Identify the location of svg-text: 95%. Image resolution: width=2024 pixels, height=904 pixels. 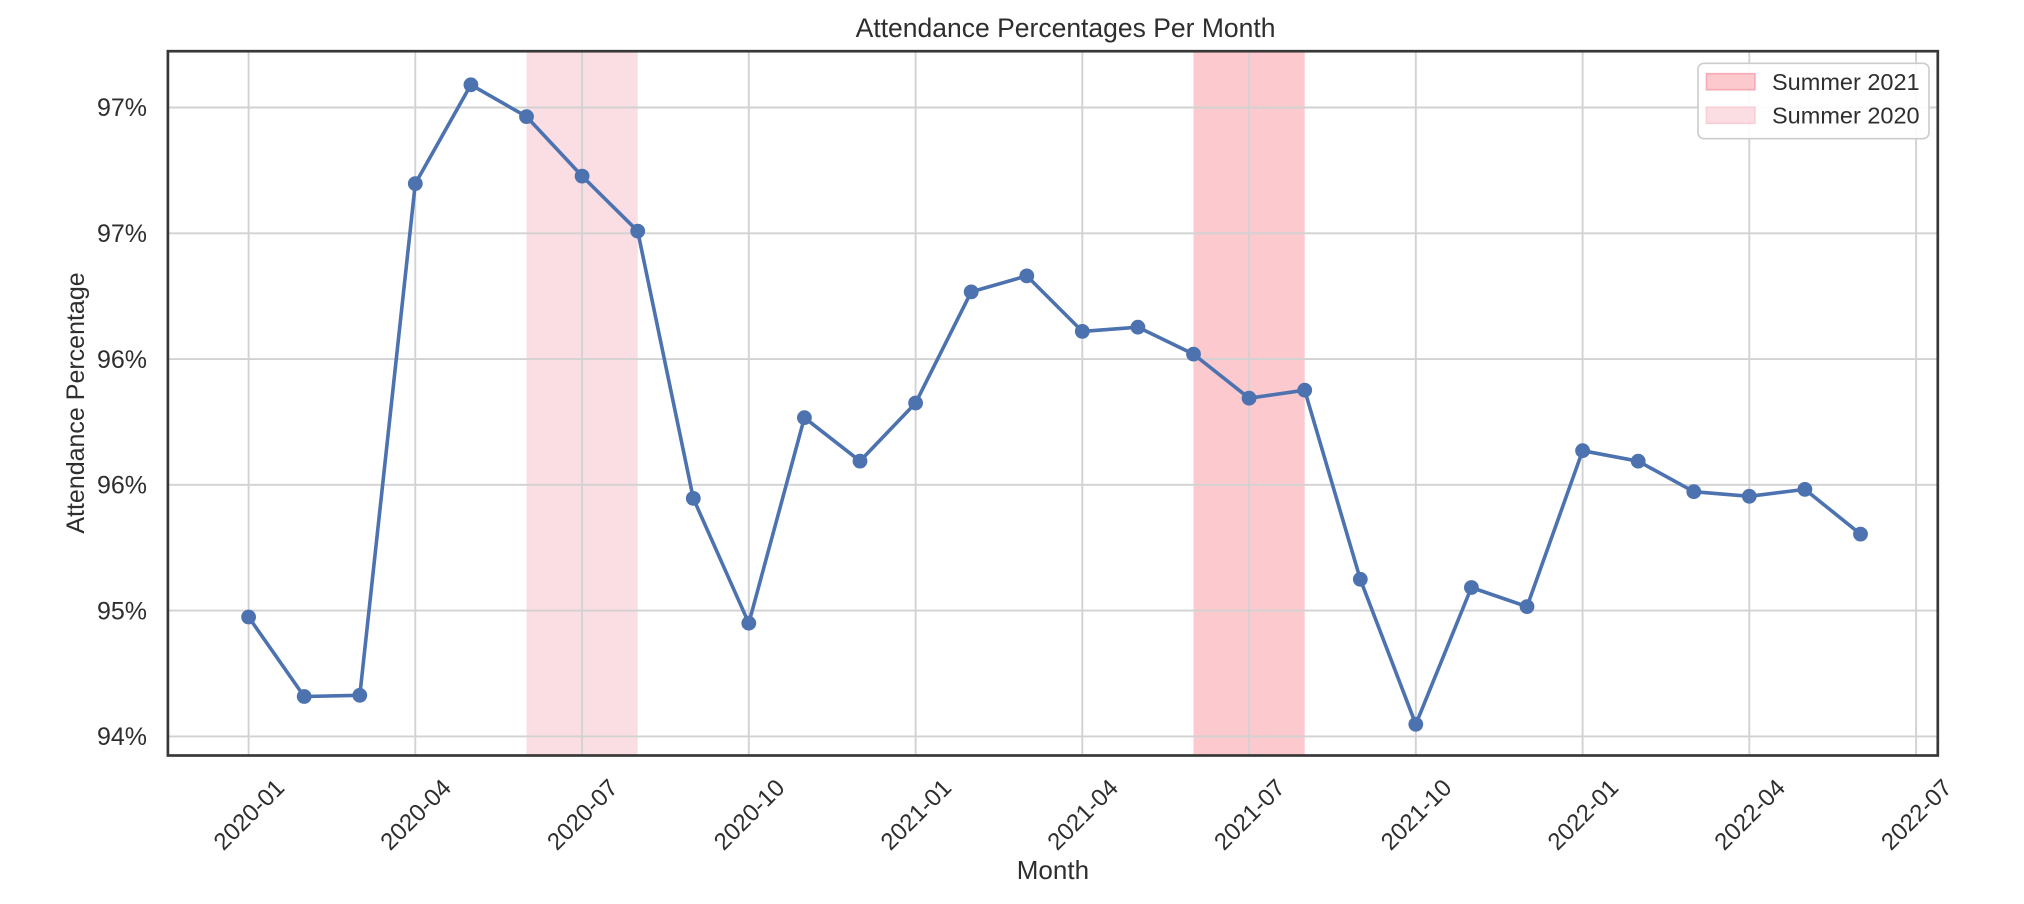
(122, 611).